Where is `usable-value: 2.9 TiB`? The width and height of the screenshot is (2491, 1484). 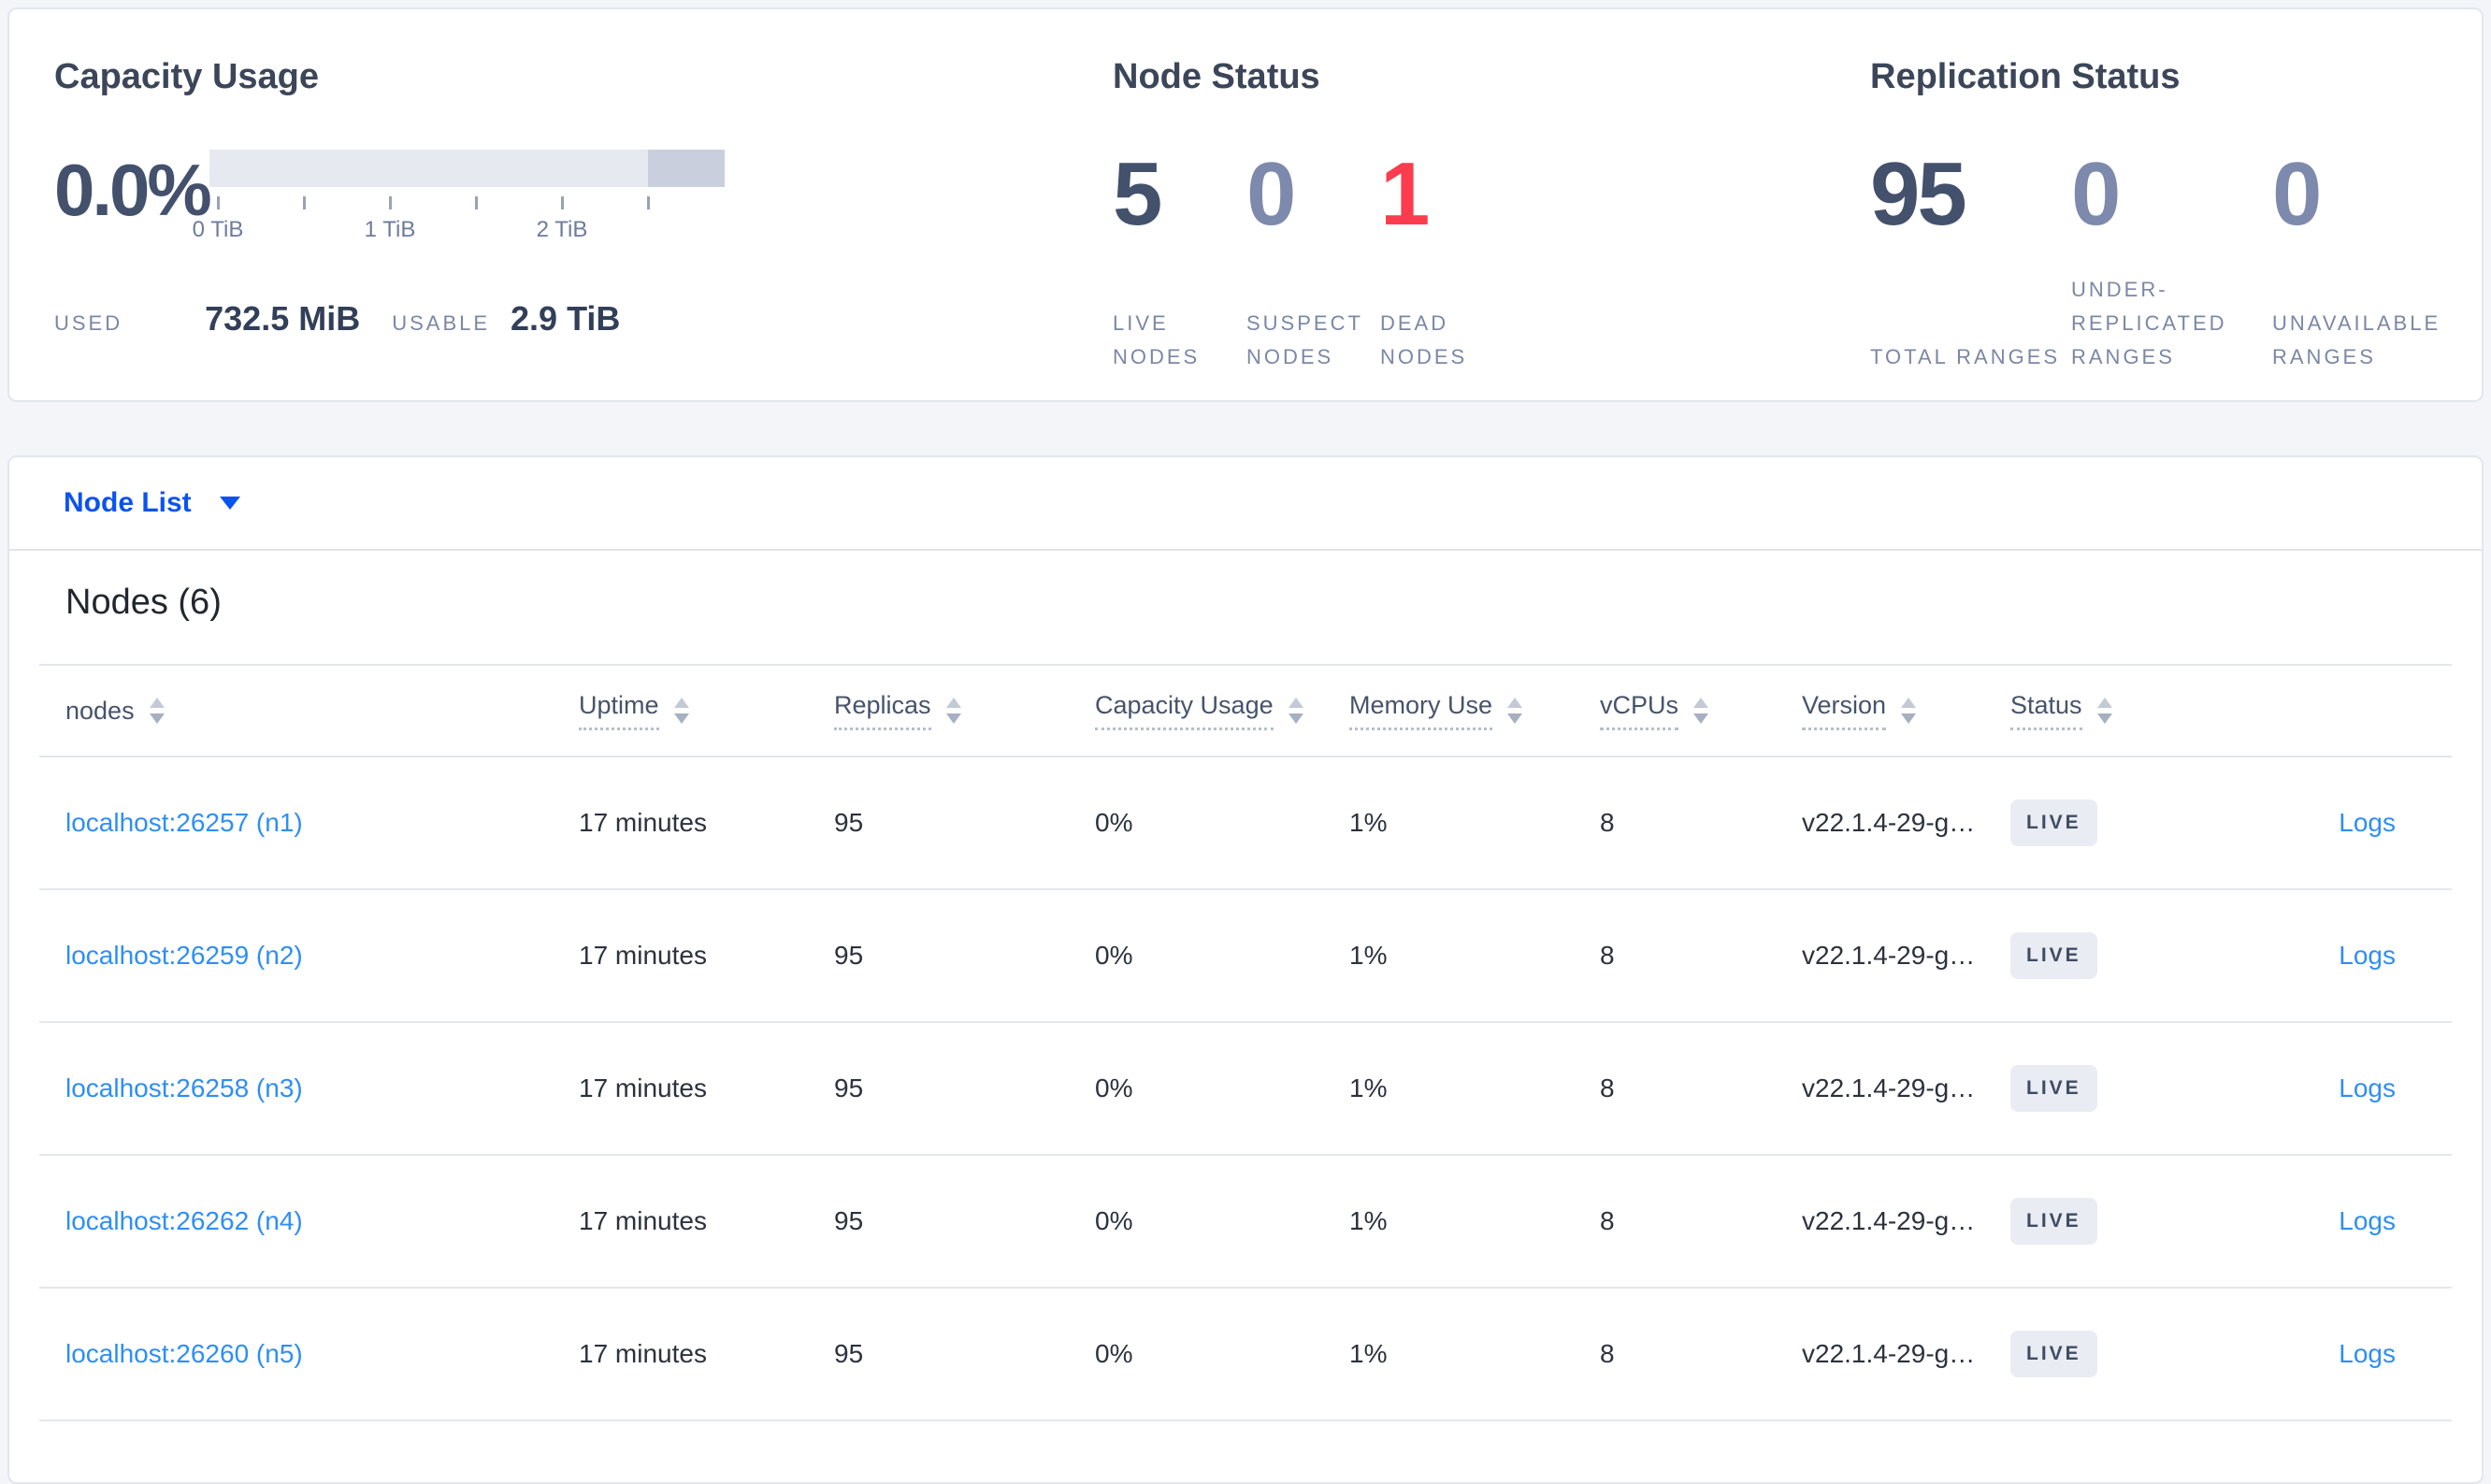
usable-value: 2.9 TiB is located at coordinates (566, 319).